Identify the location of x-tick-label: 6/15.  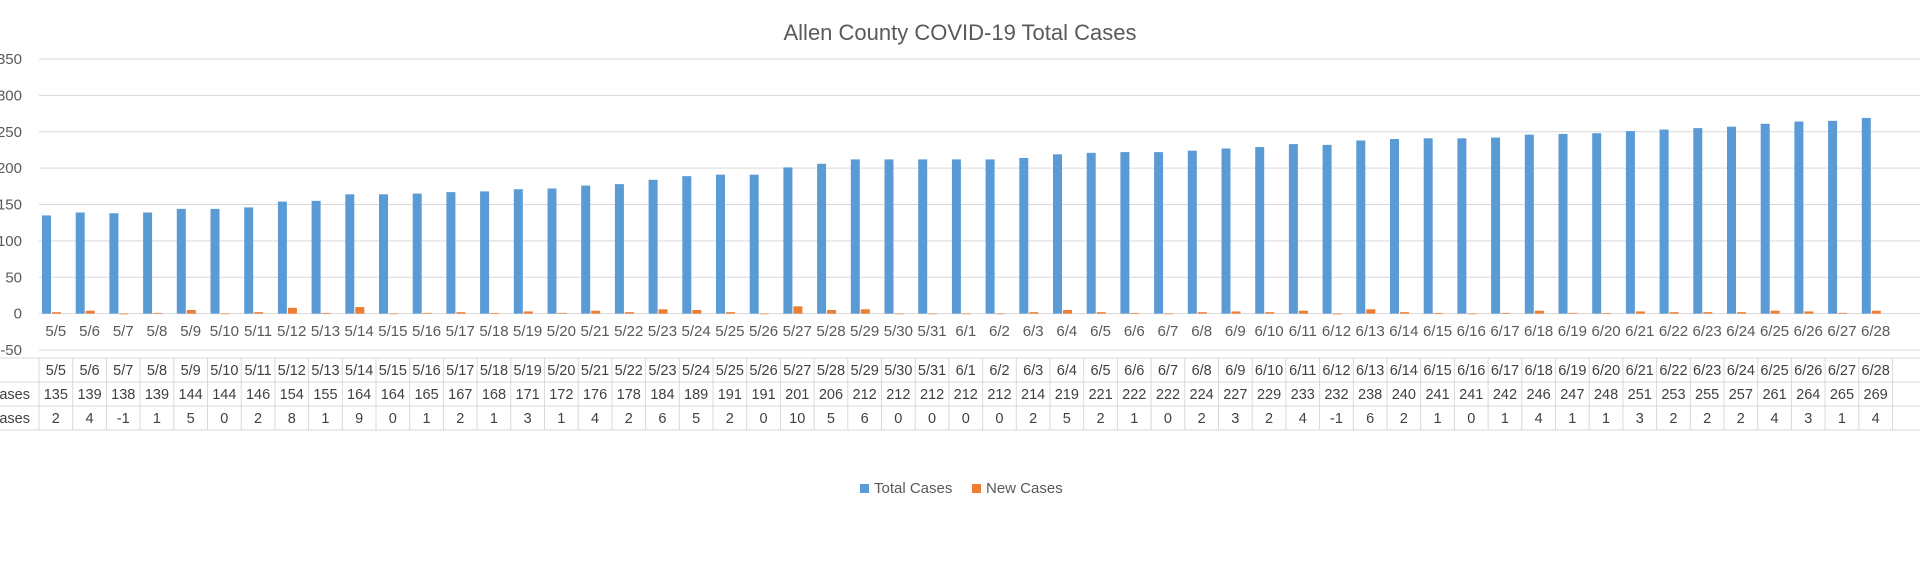
(1437, 331).